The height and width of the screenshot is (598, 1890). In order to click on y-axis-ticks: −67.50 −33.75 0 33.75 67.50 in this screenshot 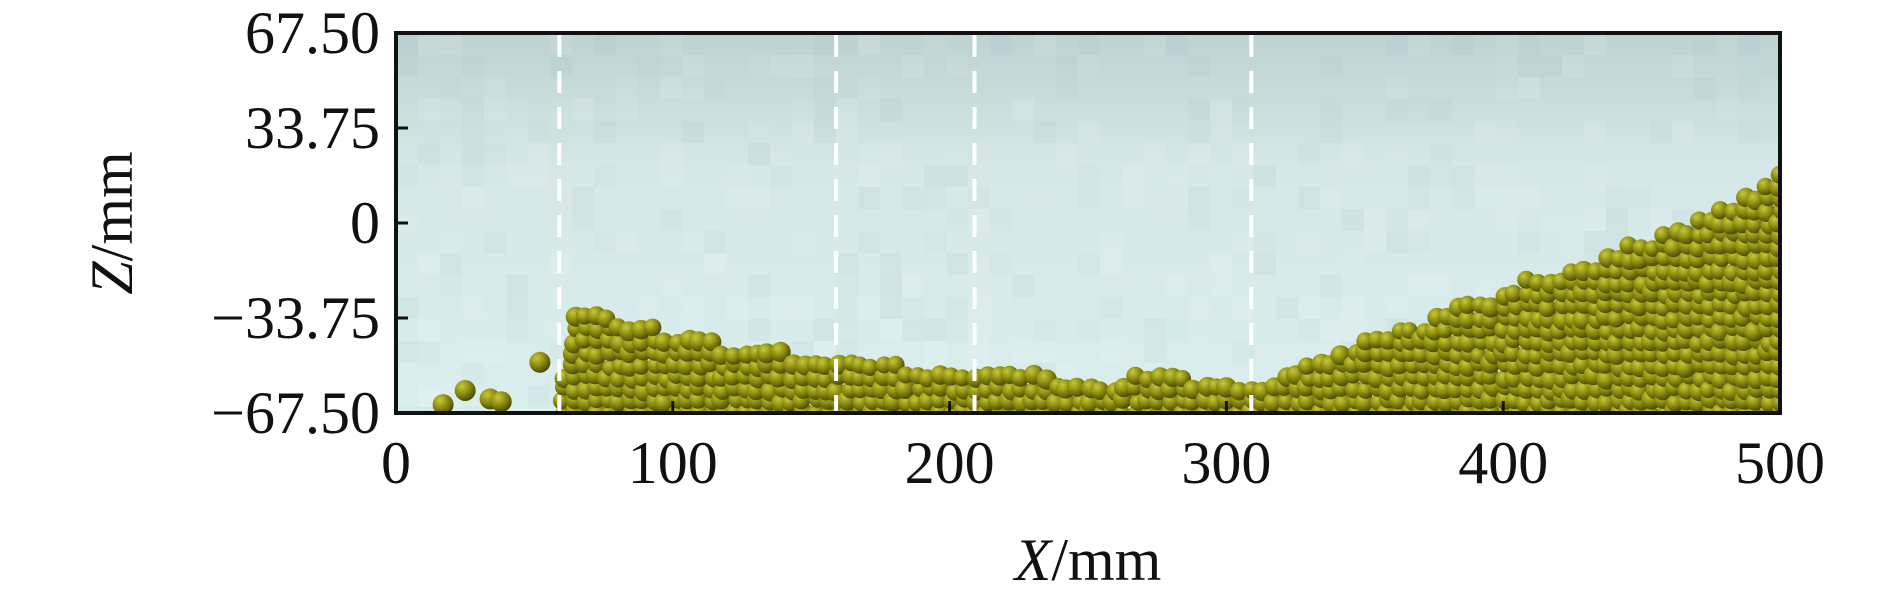, I will do `click(309, 223)`.